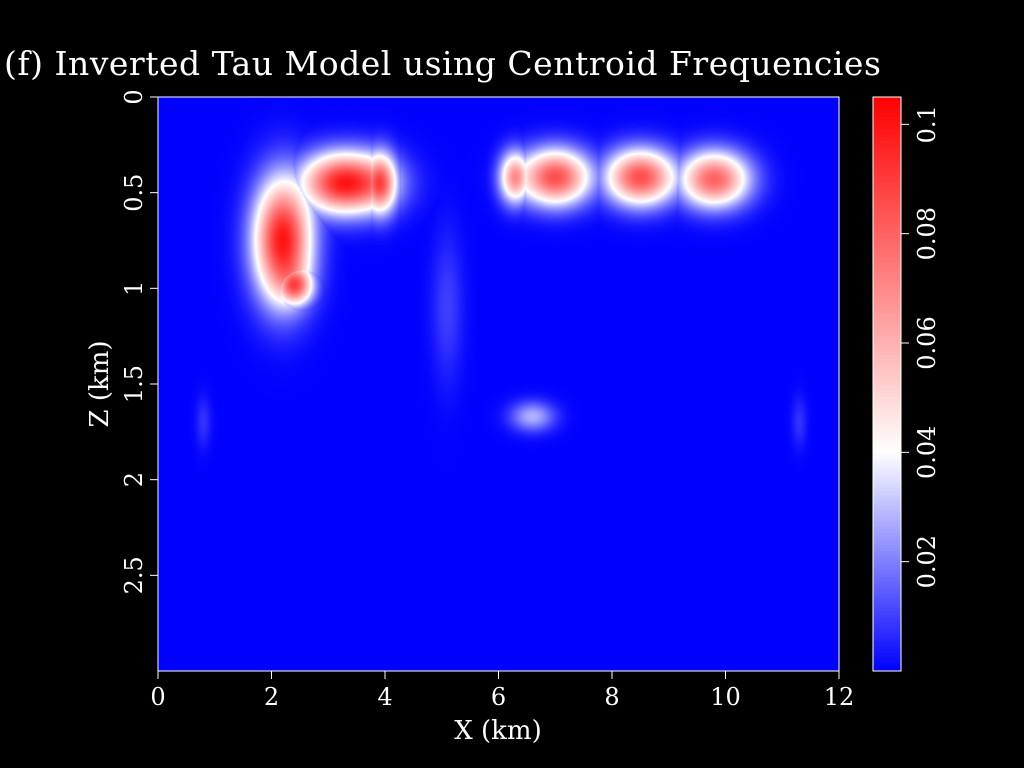  What do you see at coordinates (498, 697) in the screenshot?
I see `x-tick-label: 6` at bounding box center [498, 697].